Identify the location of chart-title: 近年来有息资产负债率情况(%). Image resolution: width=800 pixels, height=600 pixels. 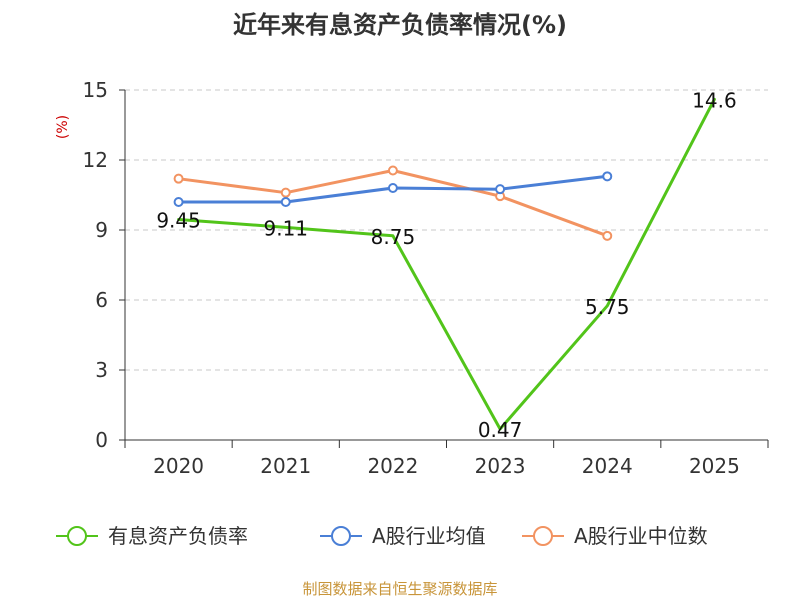
(400, 25).